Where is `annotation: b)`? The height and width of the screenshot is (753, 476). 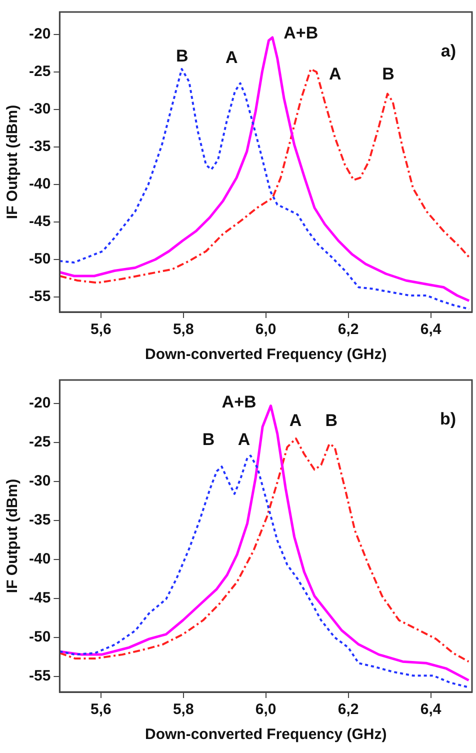 annotation: b) is located at coordinates (448, 419).